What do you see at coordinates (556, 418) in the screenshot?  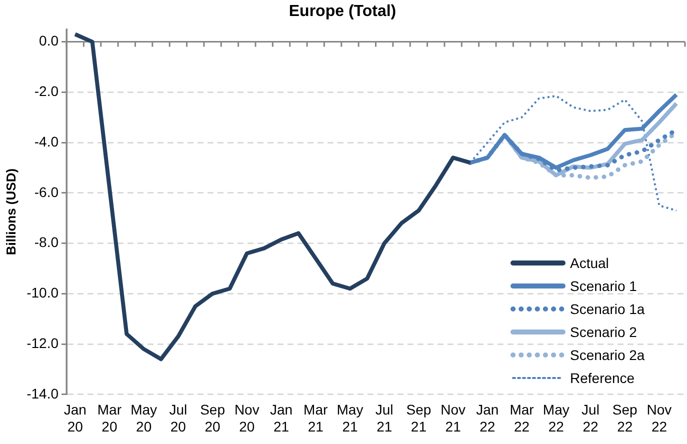 I see `x-tick-label: May 22` at bounding box center [556, 418].